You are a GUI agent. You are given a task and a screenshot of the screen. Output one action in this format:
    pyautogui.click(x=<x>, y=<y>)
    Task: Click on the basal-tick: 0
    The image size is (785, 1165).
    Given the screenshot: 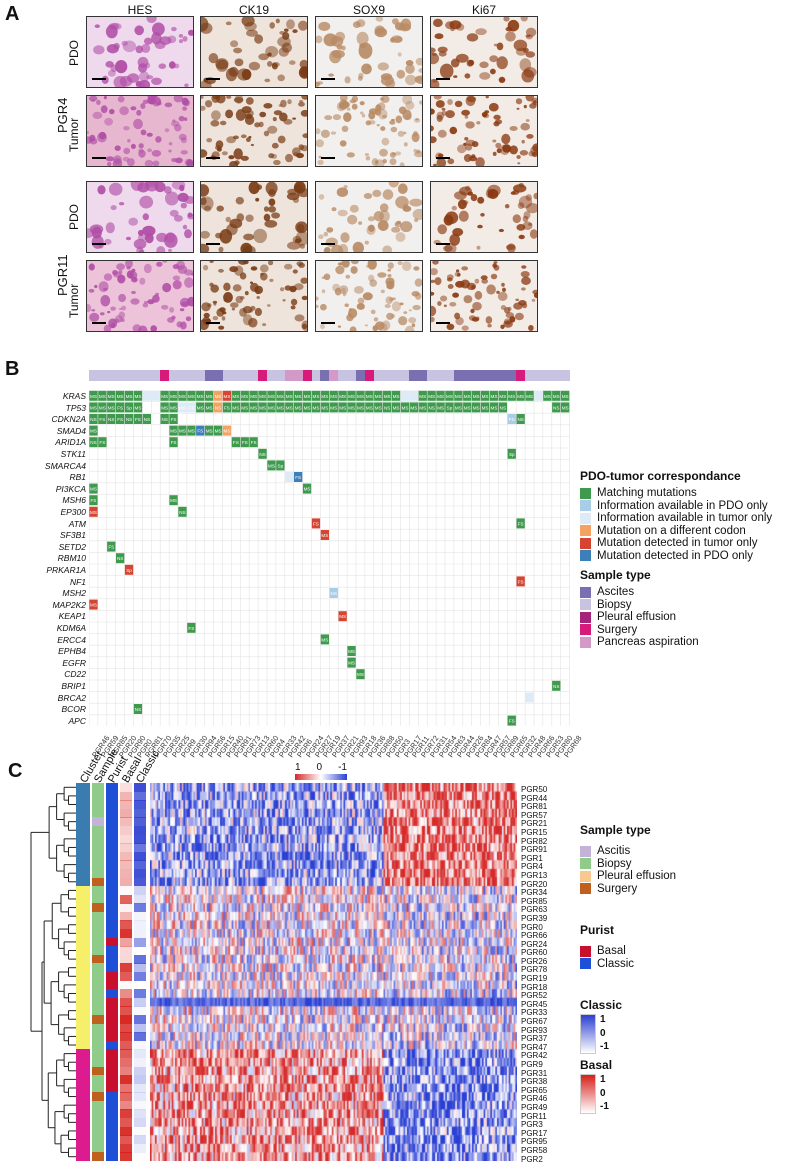 What is the action you would take?
    pyautogui.click(x=603, y=1093)
    